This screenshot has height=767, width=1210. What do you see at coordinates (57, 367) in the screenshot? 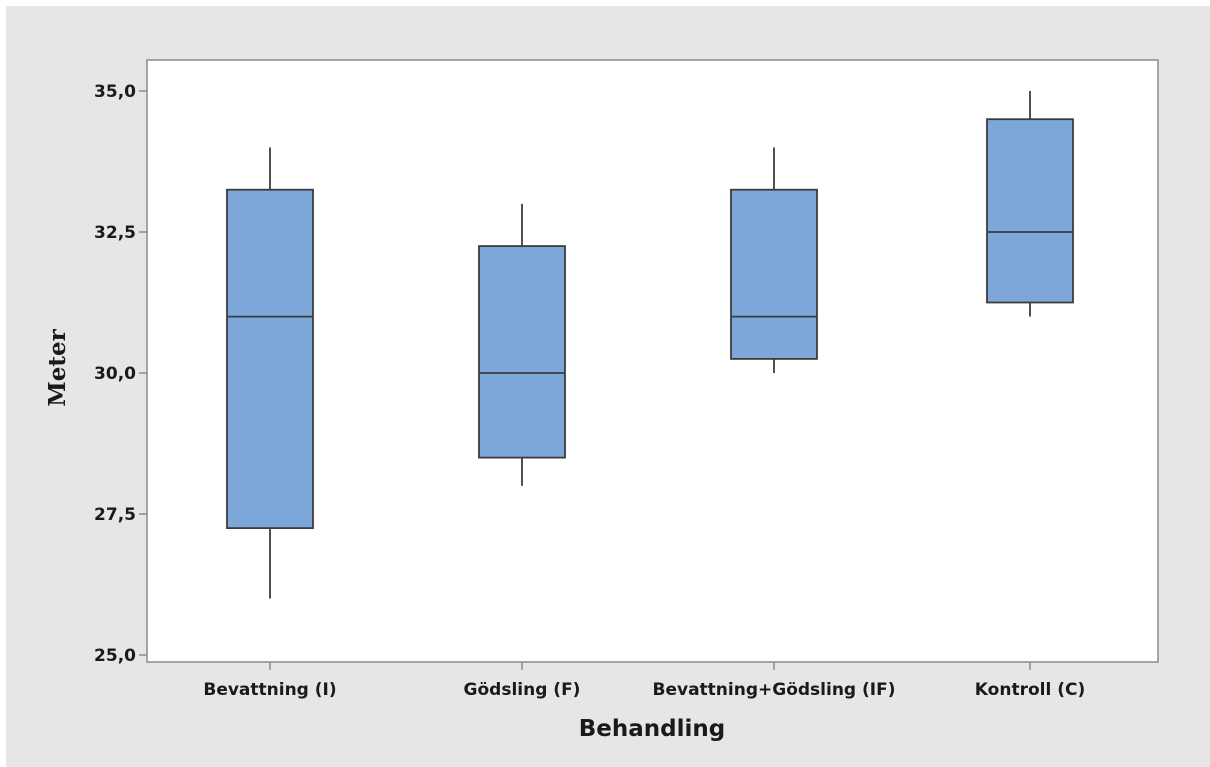
I see `y-axis-title: Meter` at bounding box center [57, 367].